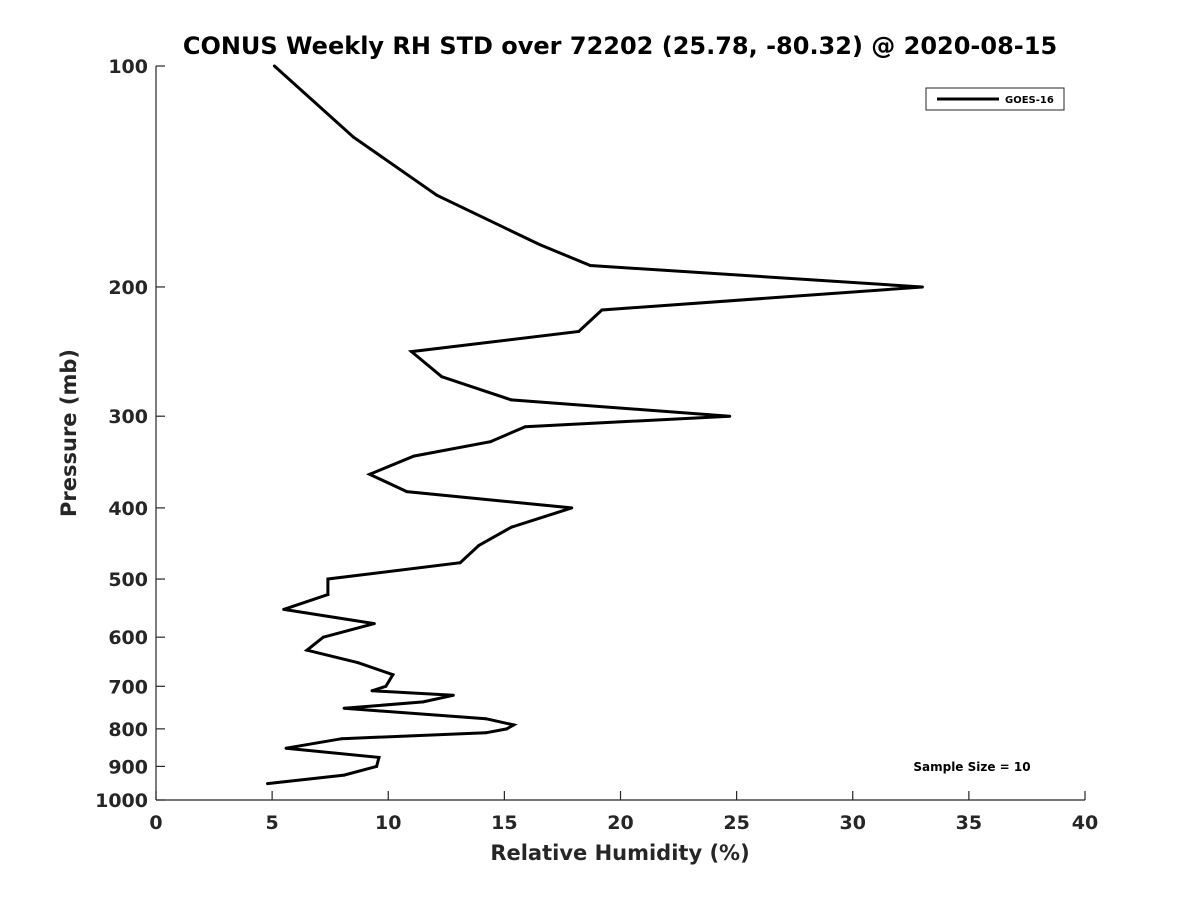 The height and width of the screenshot is (900, 1200). What do you see at coordinates (128, 509) in the screenshot?
I see `y-tick-label: 400` at bounding box center [128, 509].